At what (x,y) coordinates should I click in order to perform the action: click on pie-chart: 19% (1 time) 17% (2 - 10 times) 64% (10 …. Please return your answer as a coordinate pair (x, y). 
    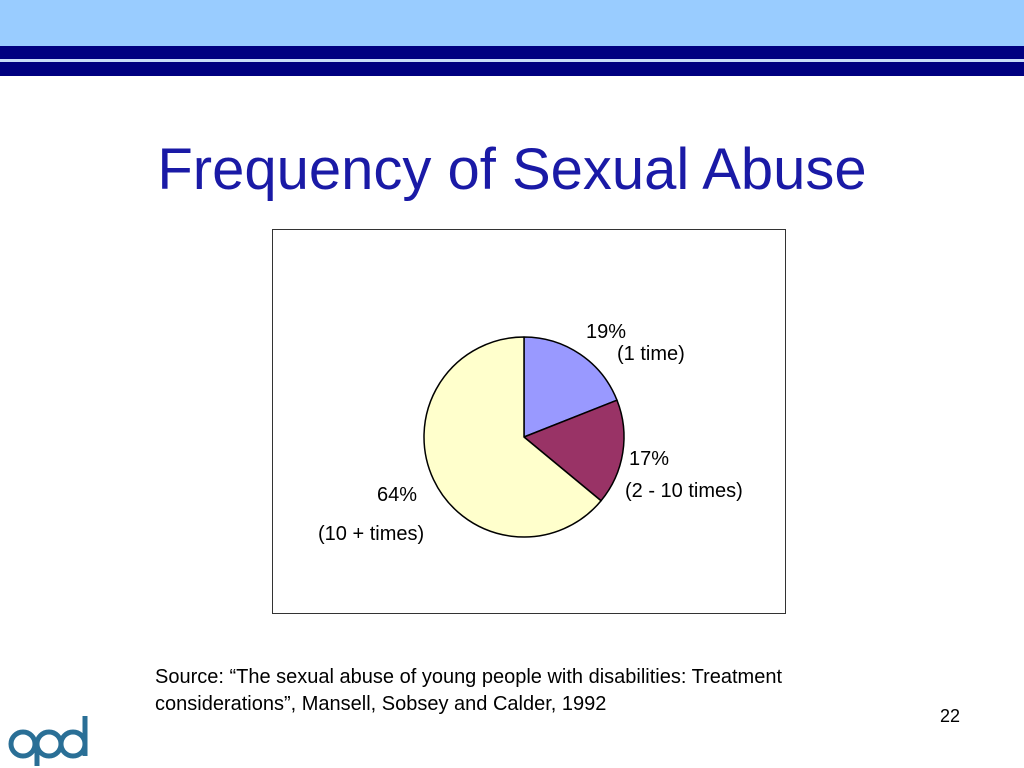
    Looking at the image, I should click on (530, 433).